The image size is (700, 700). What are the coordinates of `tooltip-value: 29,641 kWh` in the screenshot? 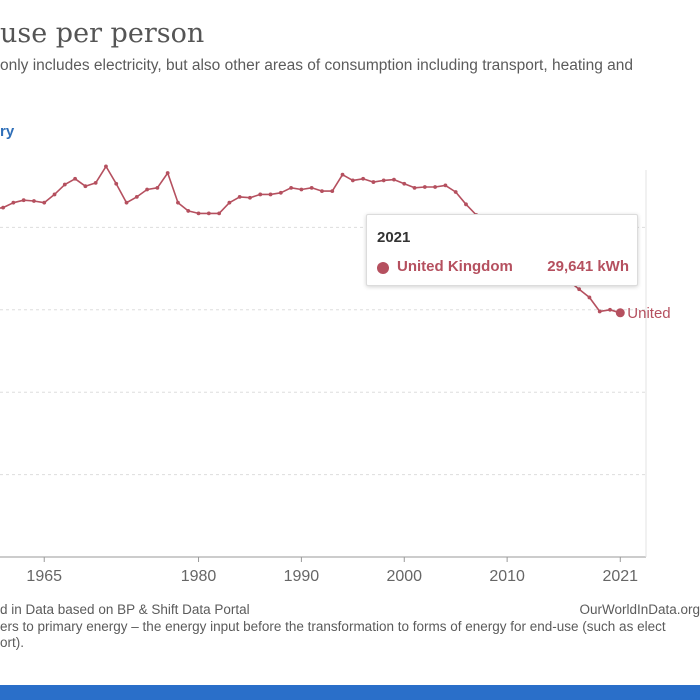 It's located at (588, 266).